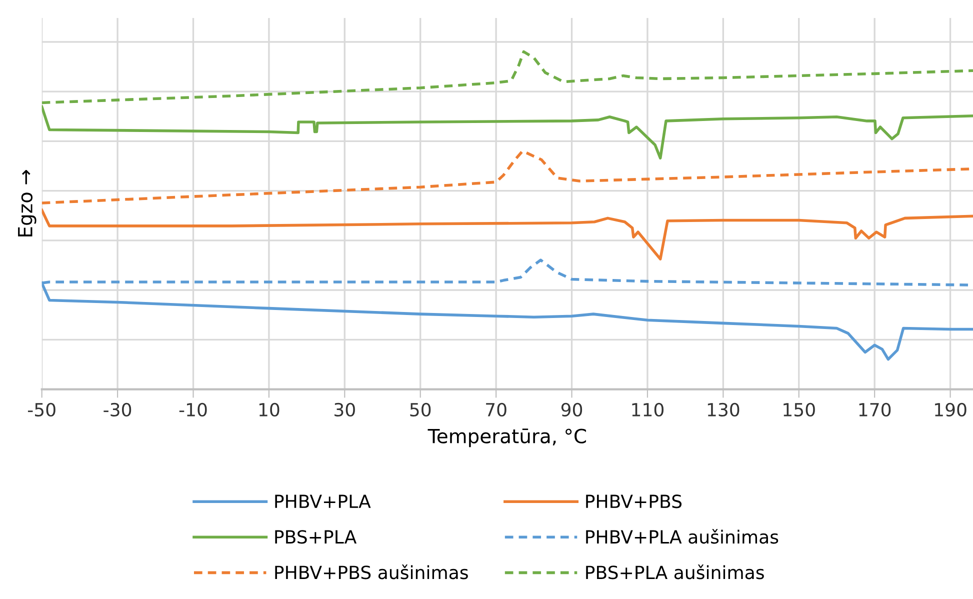 Image resolution: width=973 pixels, height=599 pixels. What do you see at coordinates (323, 501) in the screenshot?
I see `legend-label: PHBV+PLA` at bounding box center [323, 501].